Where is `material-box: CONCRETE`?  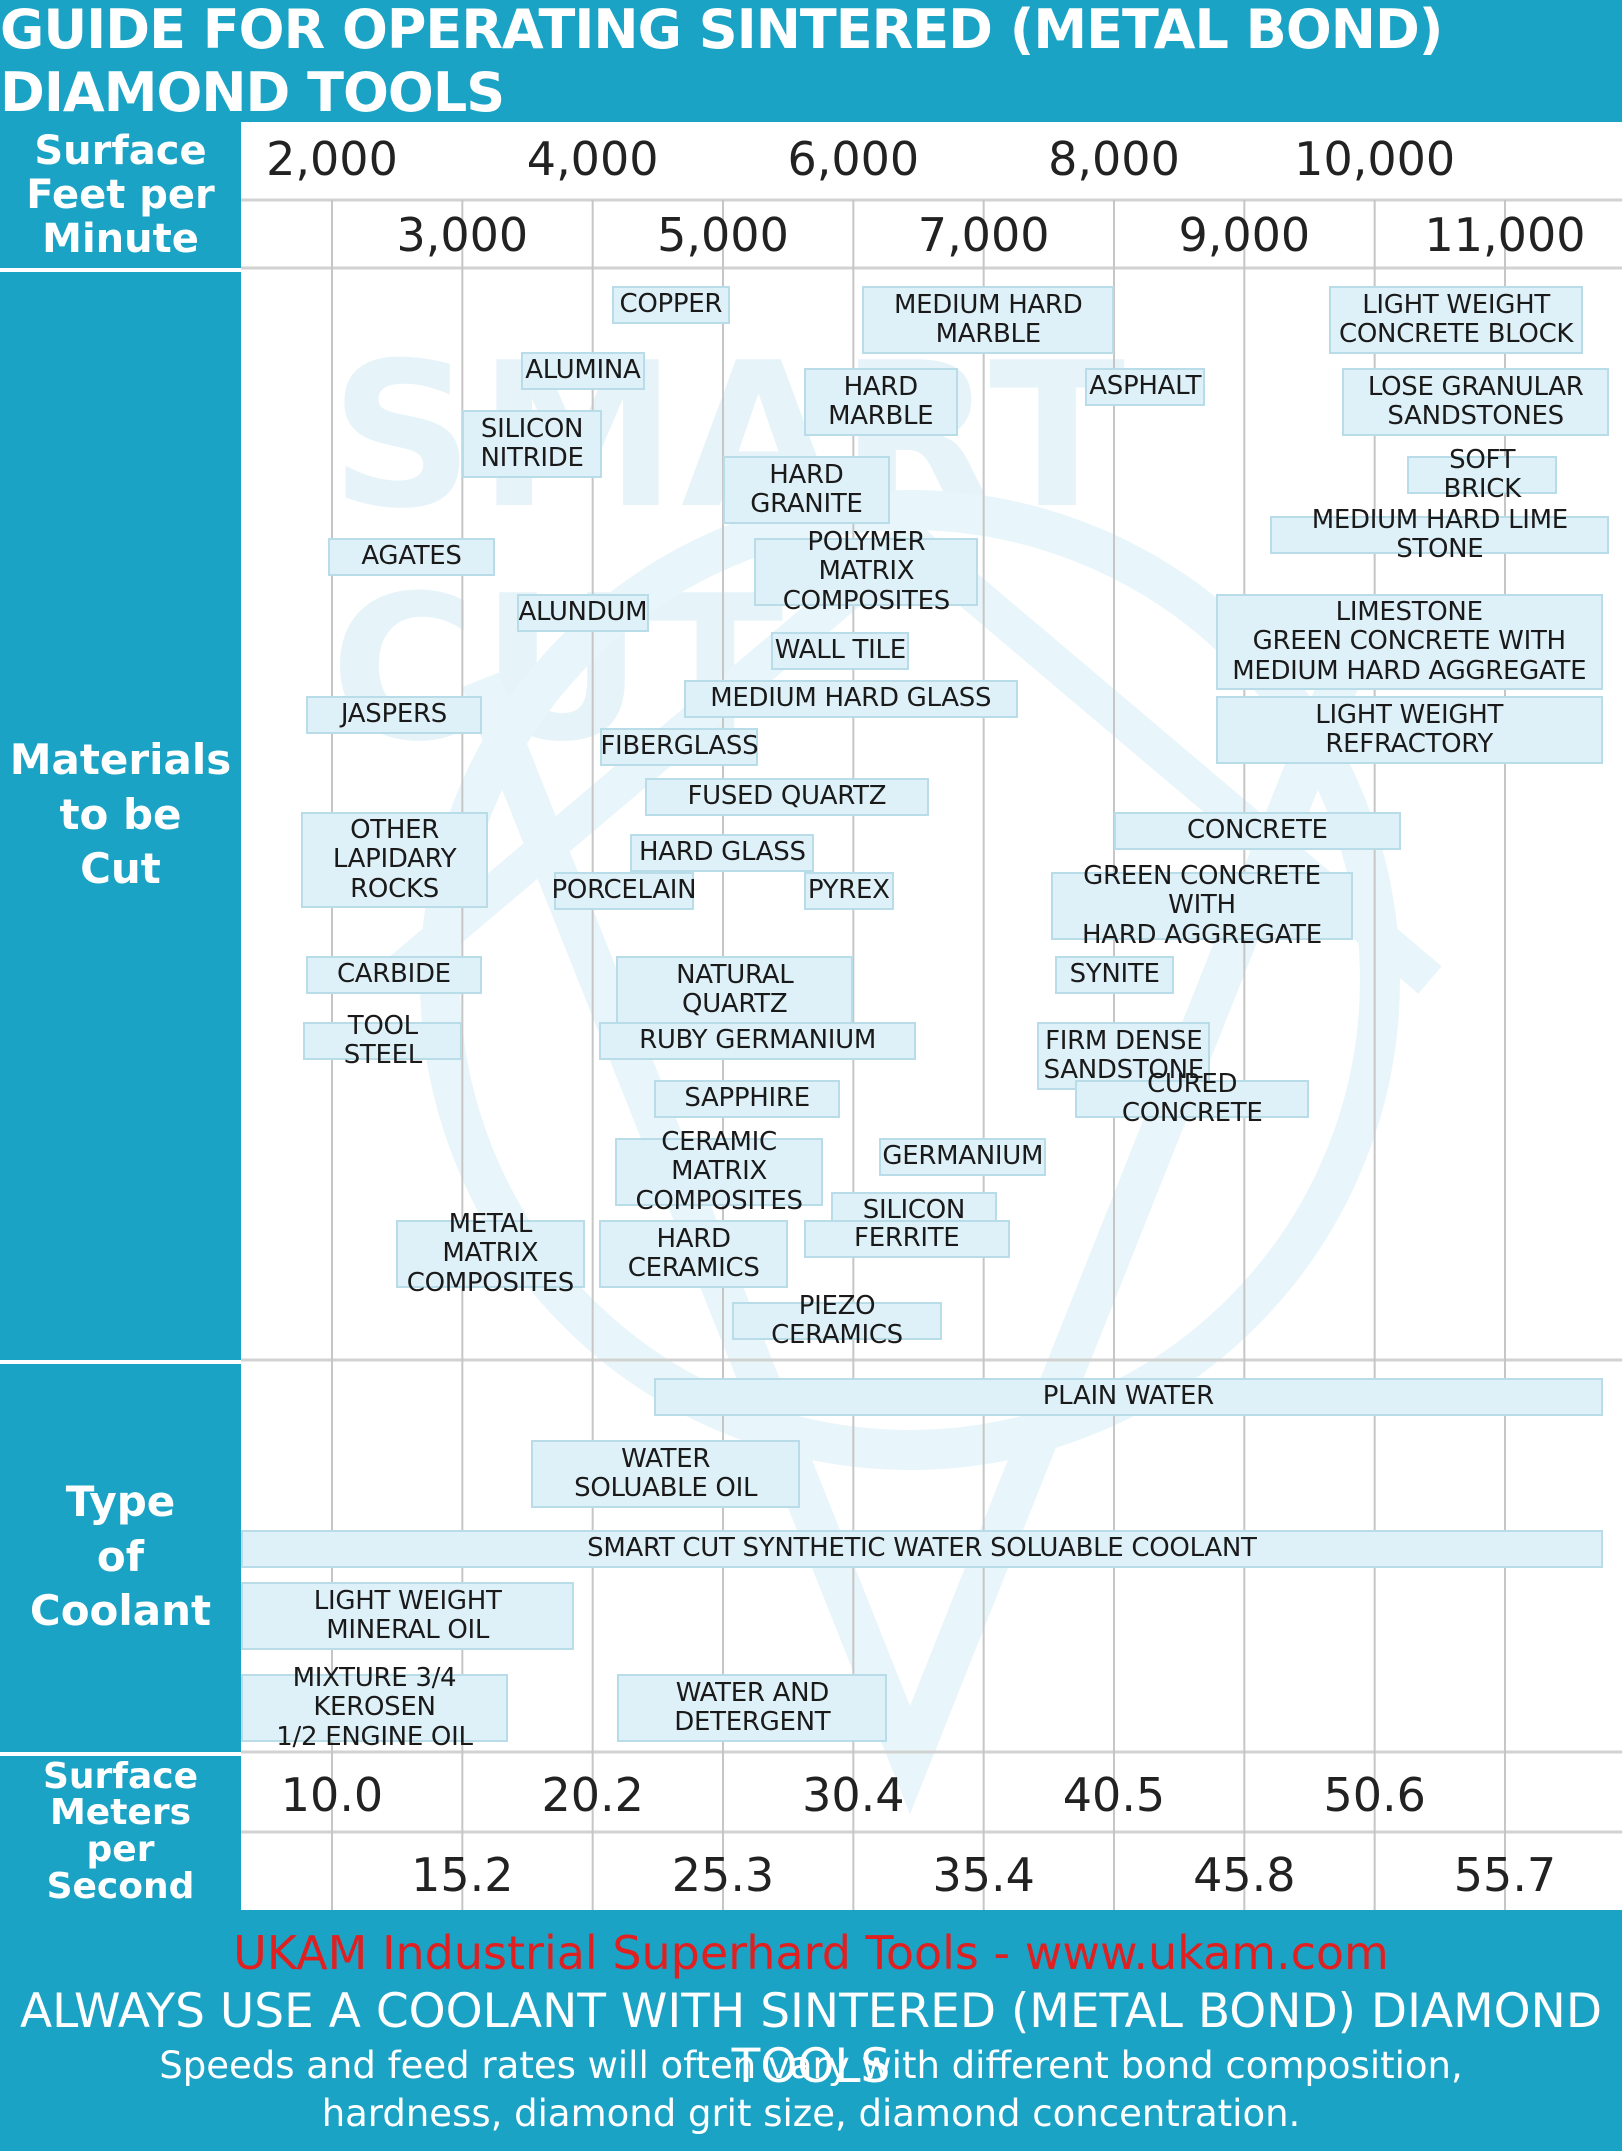
material-box: CONCRETE is located at coordinates (1257, 831).